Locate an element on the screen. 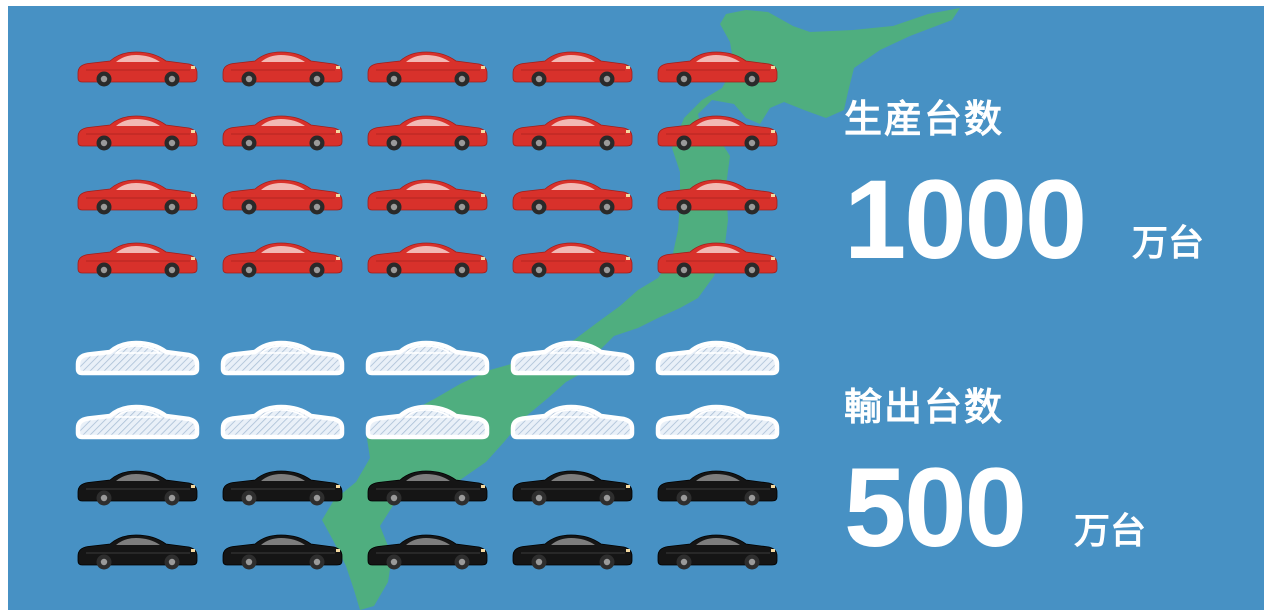 This screenshot has width=1268, height=613. export-label: 輸出台数 is located at coordinates (924, 407).